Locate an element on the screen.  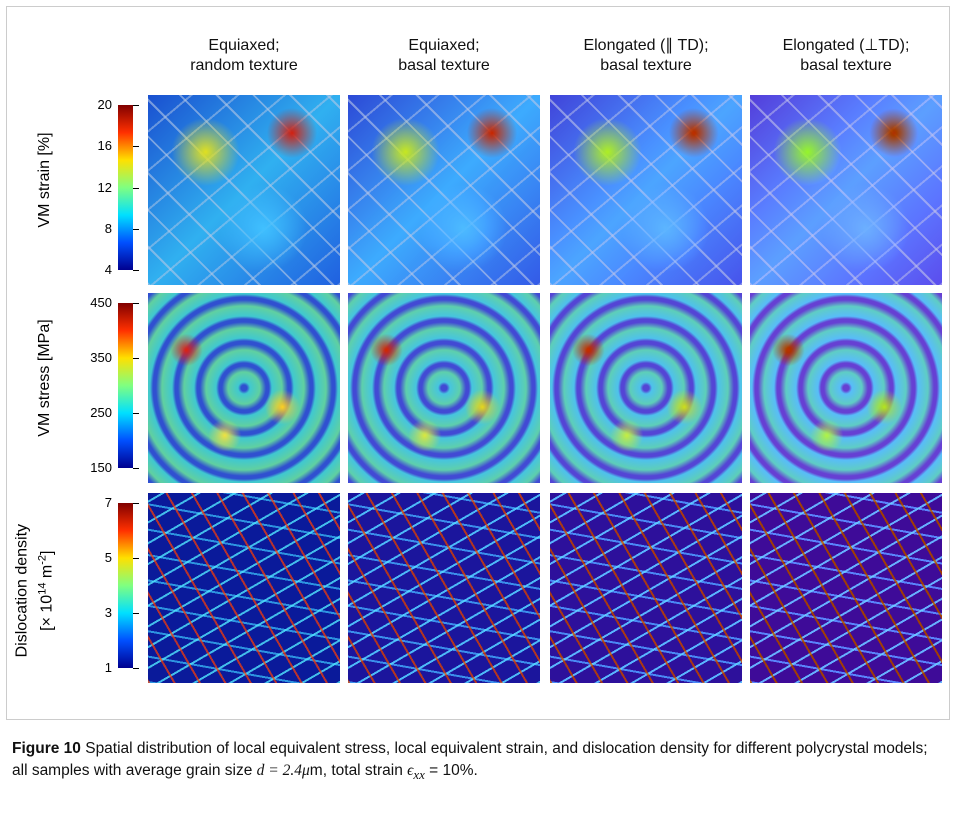
row-label-text: ] is located at coordinates (47, 552).